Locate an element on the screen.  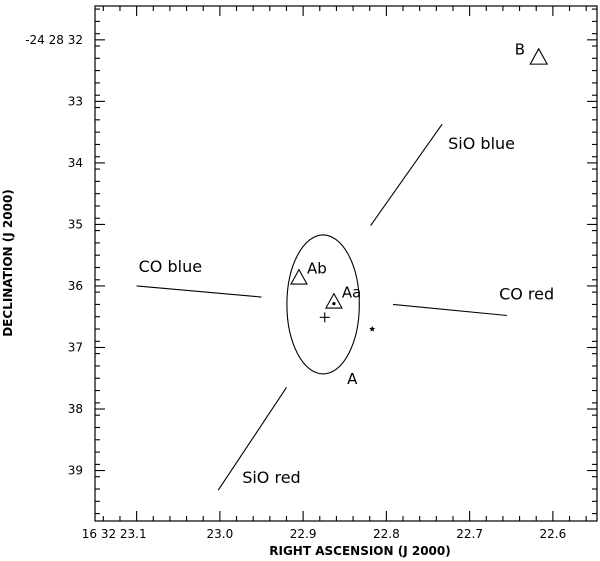
y-axis-title: DECLINATION (J 2000) is located at coordinates (8, 263).